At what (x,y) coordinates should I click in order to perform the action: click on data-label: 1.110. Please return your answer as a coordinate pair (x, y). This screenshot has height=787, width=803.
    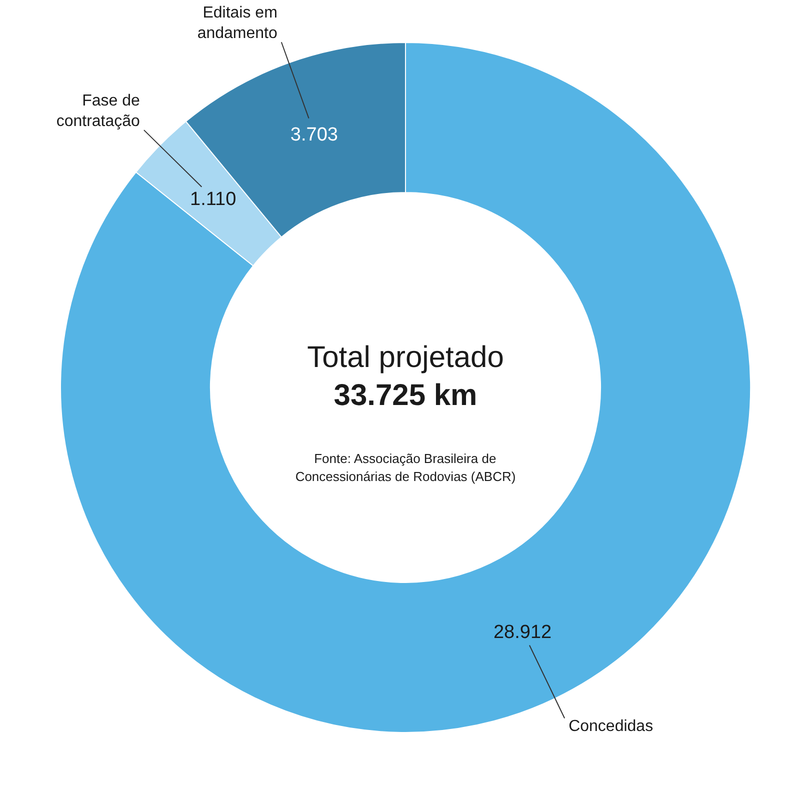
    Looking at the image, I should click on (213, 199).